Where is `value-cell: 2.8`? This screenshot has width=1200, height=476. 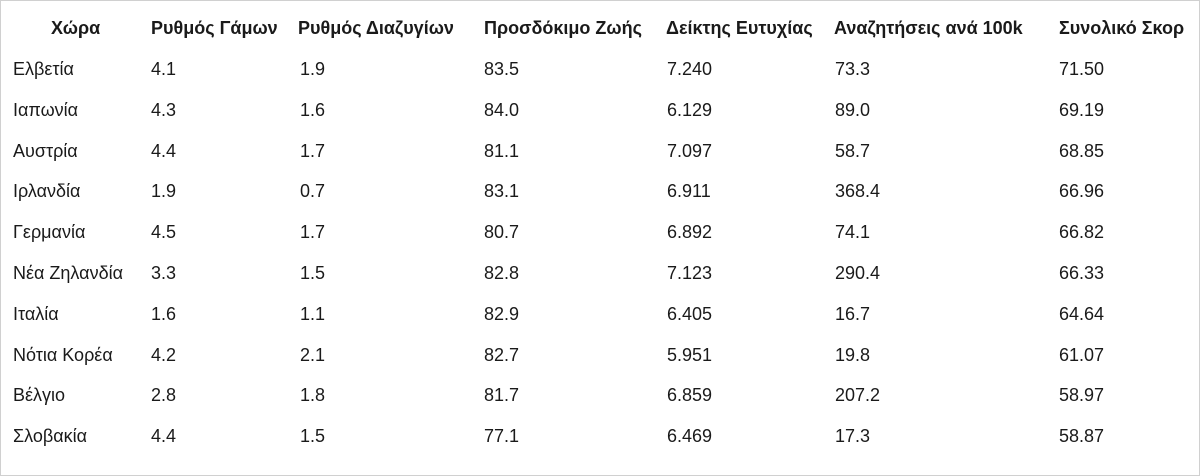 value-cell: 2.8 is located at coordinates (164, 395).